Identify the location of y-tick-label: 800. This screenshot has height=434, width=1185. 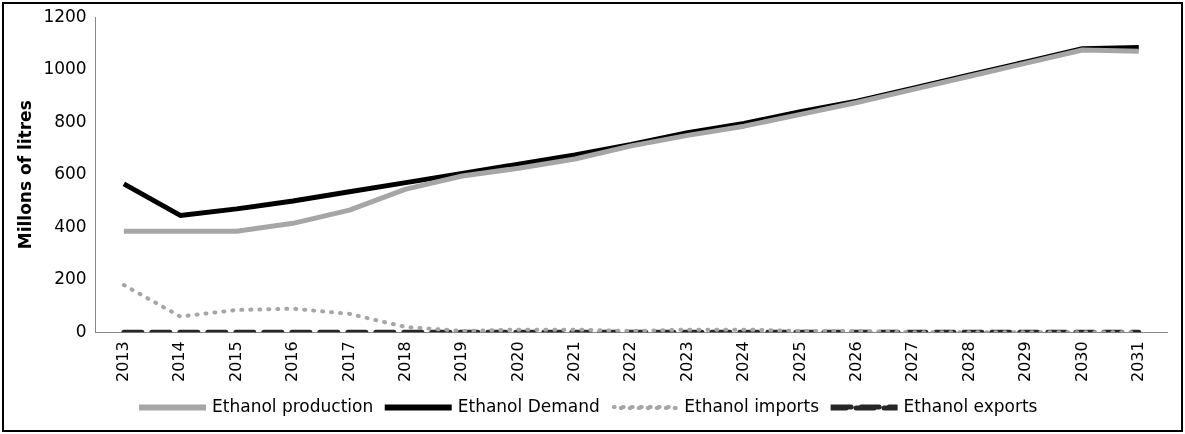
(70, 120).